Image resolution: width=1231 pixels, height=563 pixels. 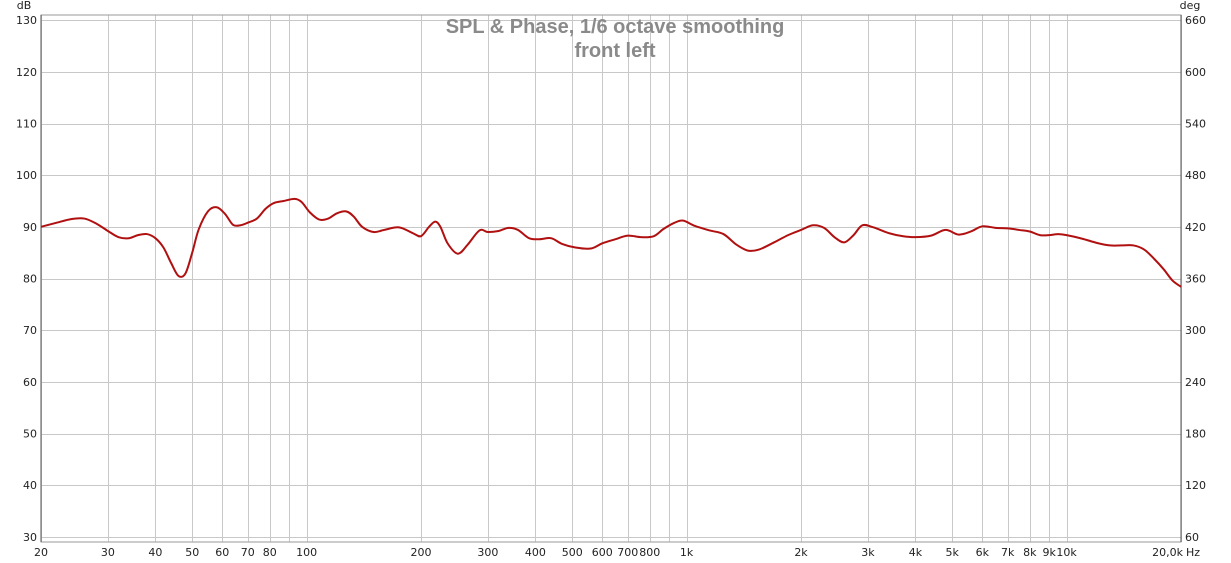 I want to click on x-tick-label: 300, so click(x=487, y=552).